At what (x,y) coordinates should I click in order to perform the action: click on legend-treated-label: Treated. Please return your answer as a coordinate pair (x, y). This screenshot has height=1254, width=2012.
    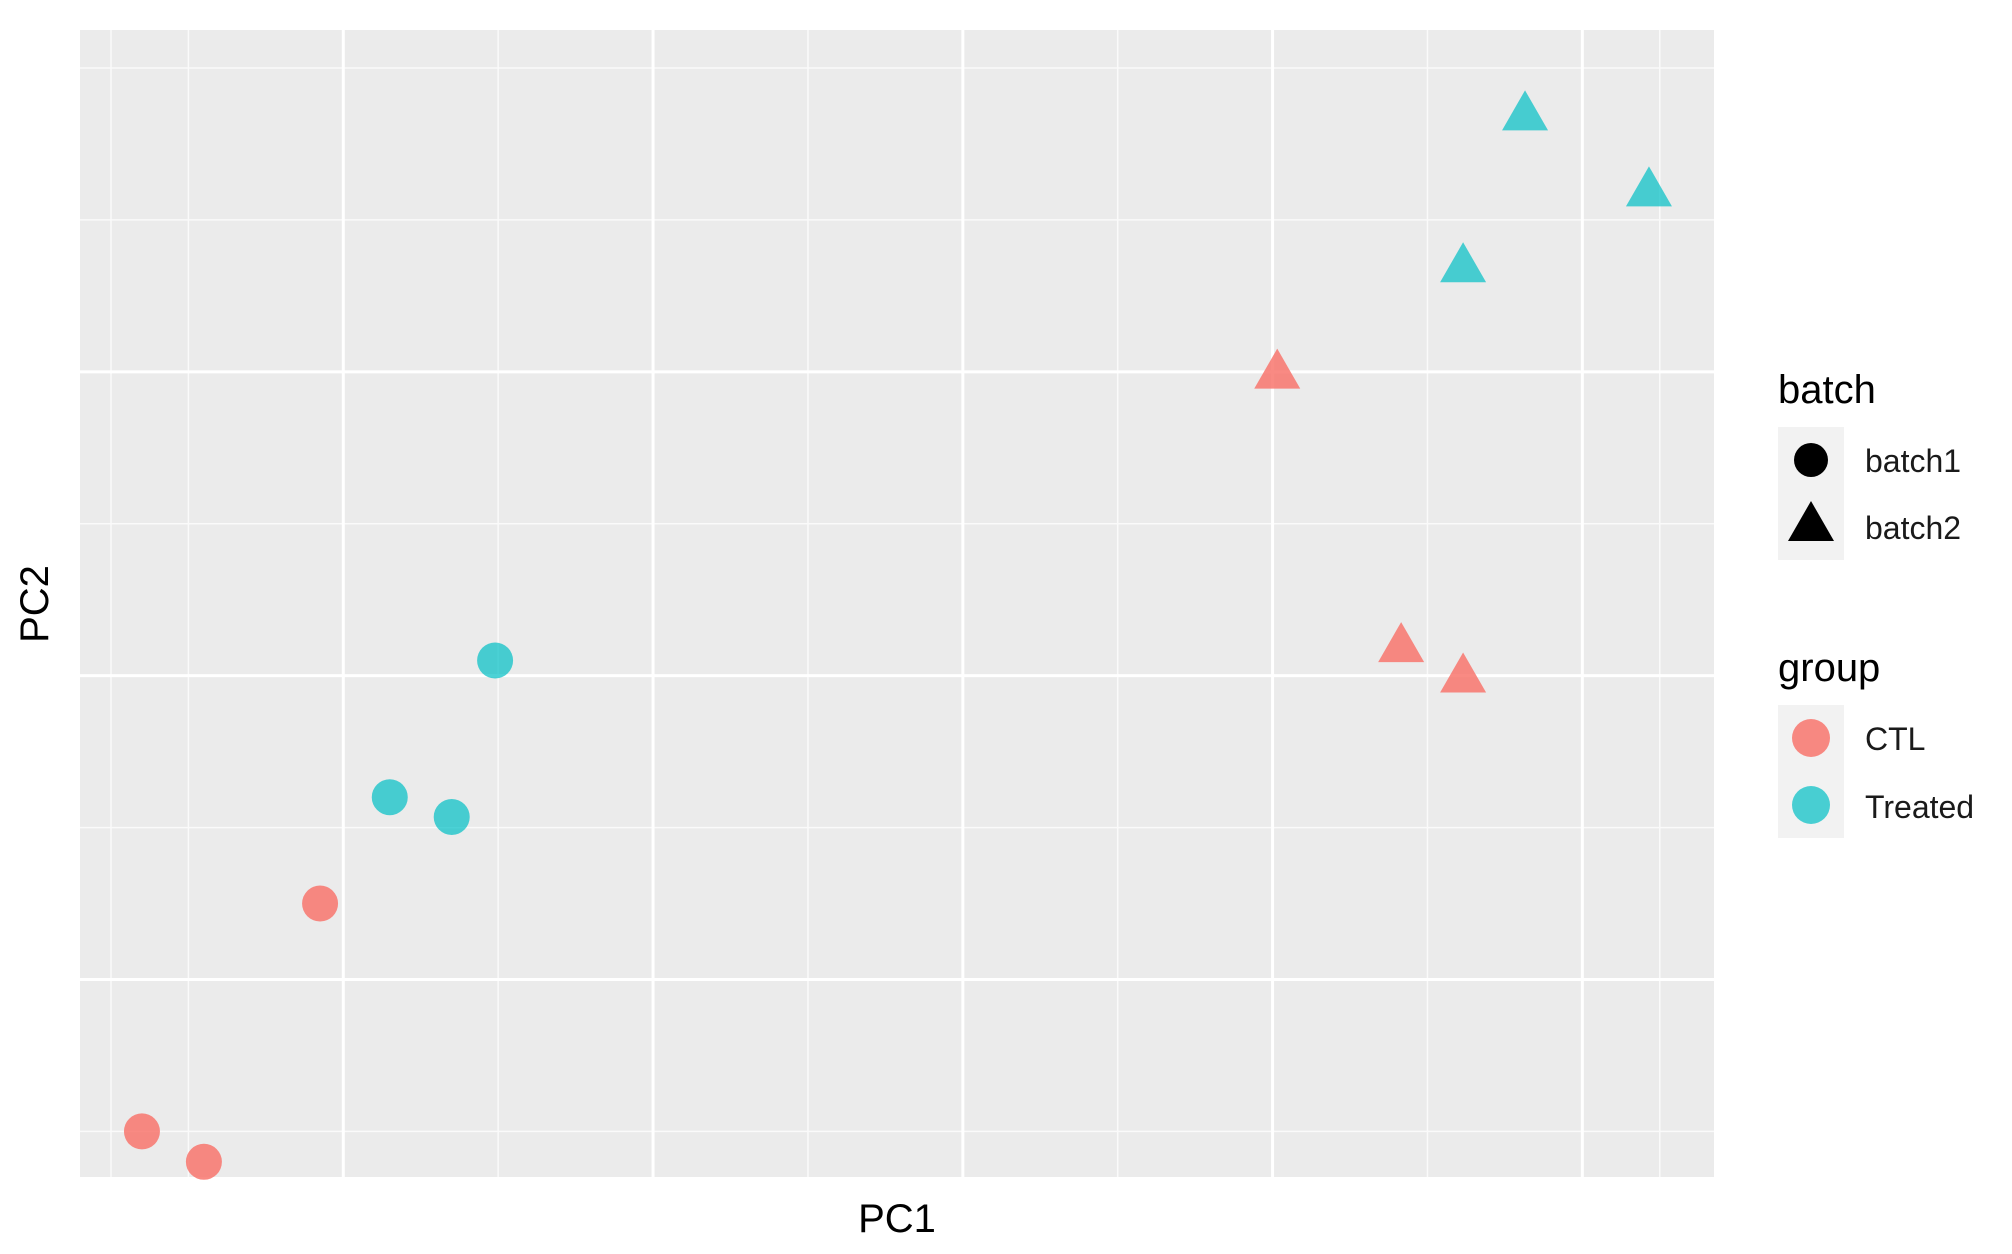
    Looking at the image, I should click on (1919, 807).